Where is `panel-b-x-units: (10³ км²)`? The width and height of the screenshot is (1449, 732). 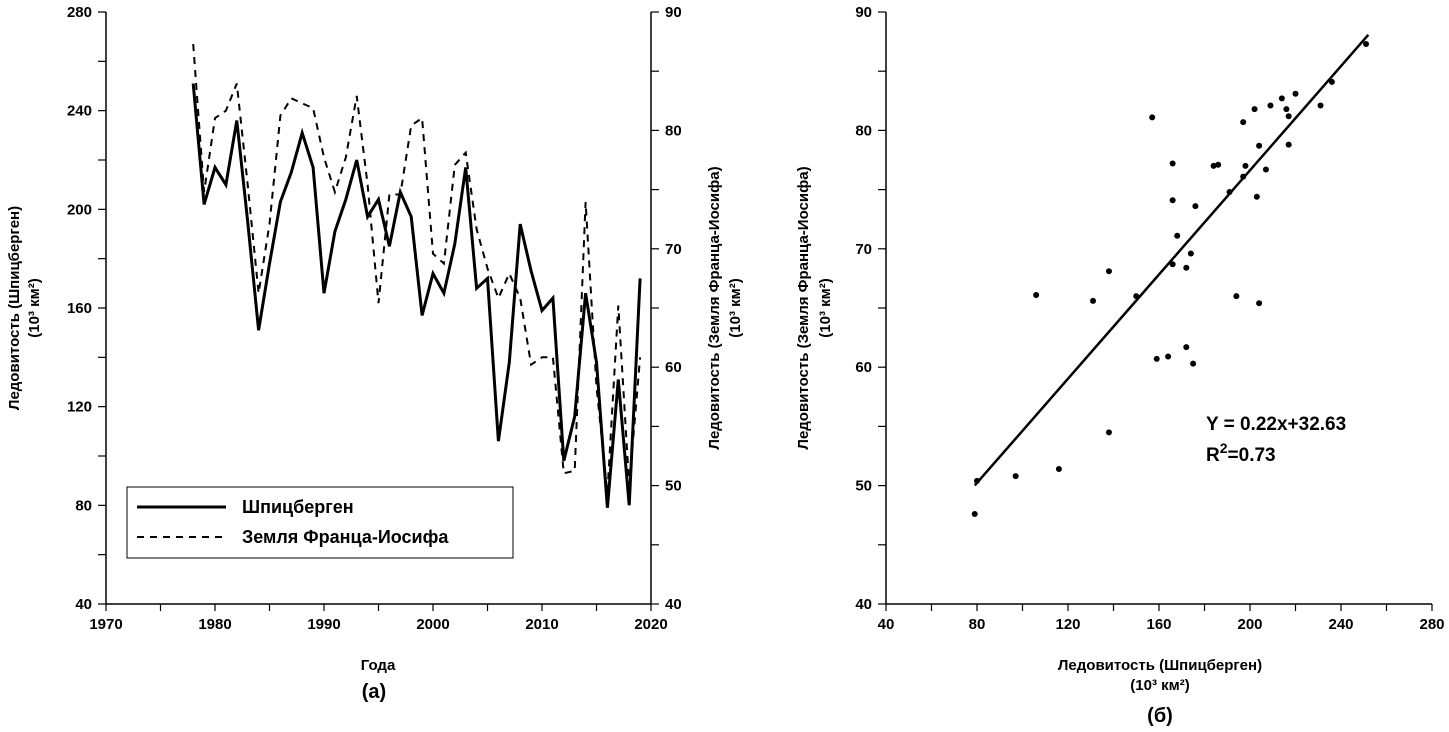 panel-b-x-units: (10³ км²) is located at coordinates (1159, 685).